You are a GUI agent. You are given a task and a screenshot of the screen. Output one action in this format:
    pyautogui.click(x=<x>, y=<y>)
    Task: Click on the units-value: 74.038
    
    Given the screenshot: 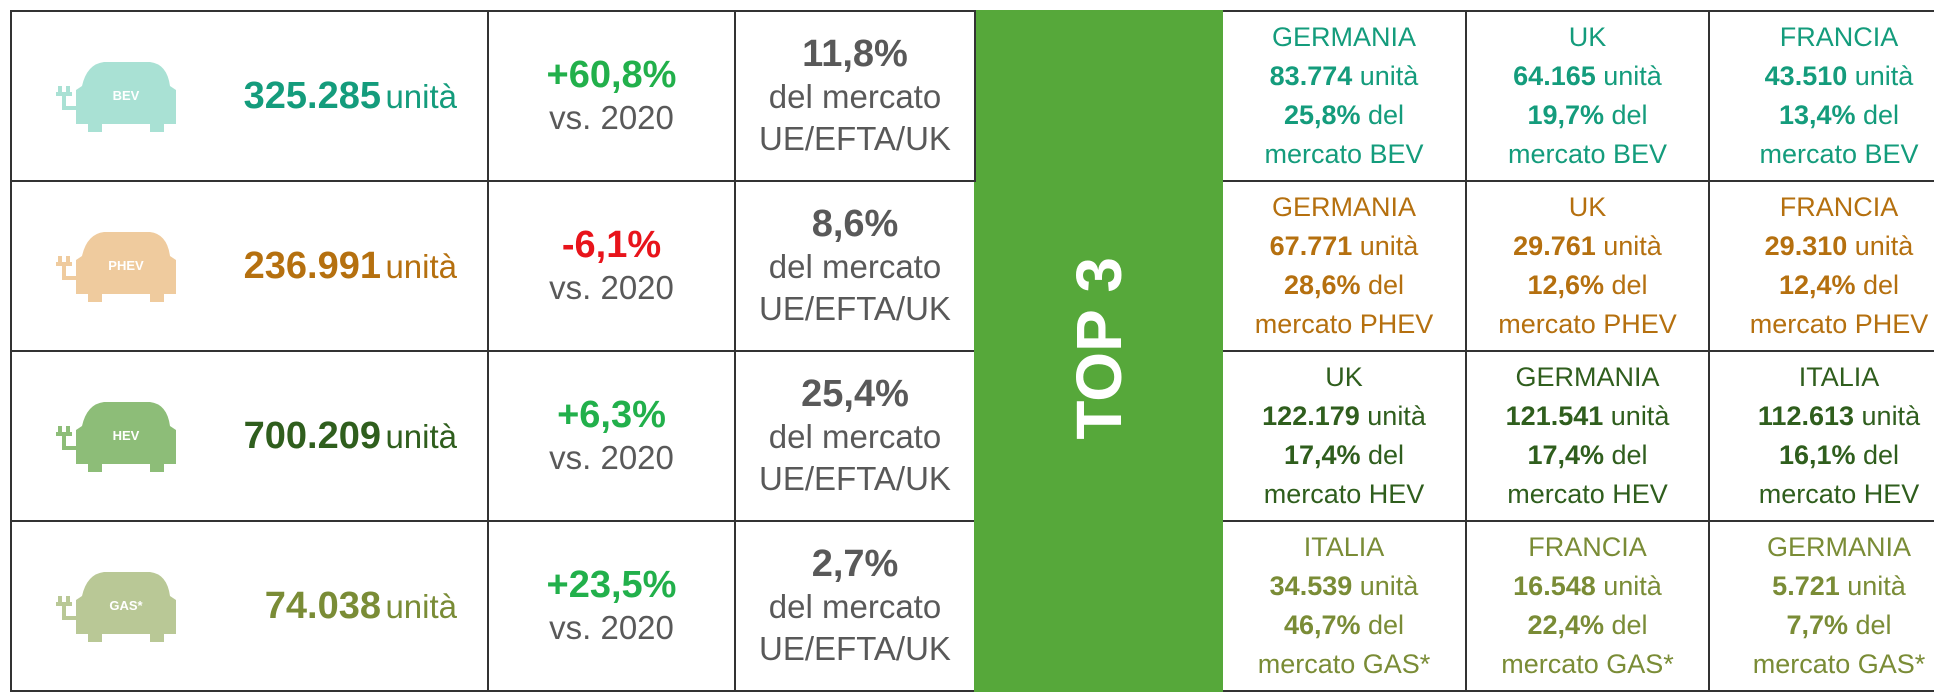 What is the action you would take?
    pyautogui.click(x=322, y=605)
    